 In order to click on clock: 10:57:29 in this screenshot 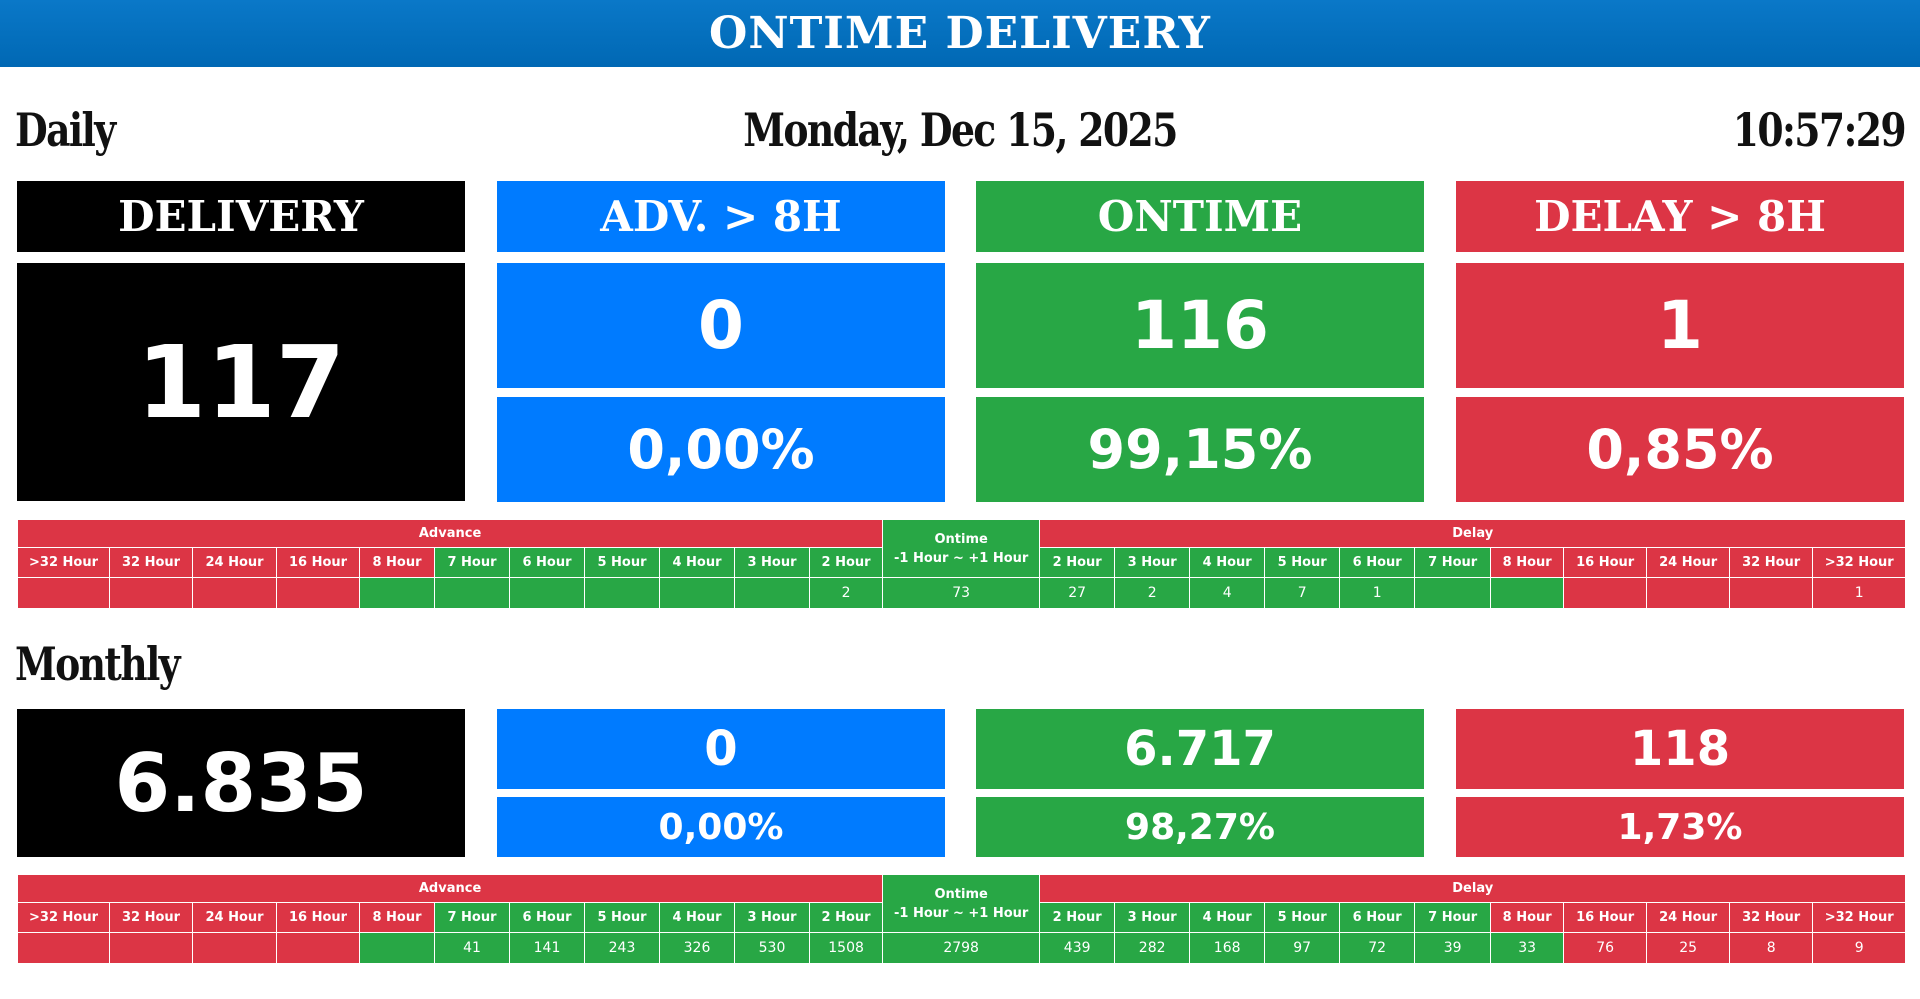, I will do `click(1819, 130)`.